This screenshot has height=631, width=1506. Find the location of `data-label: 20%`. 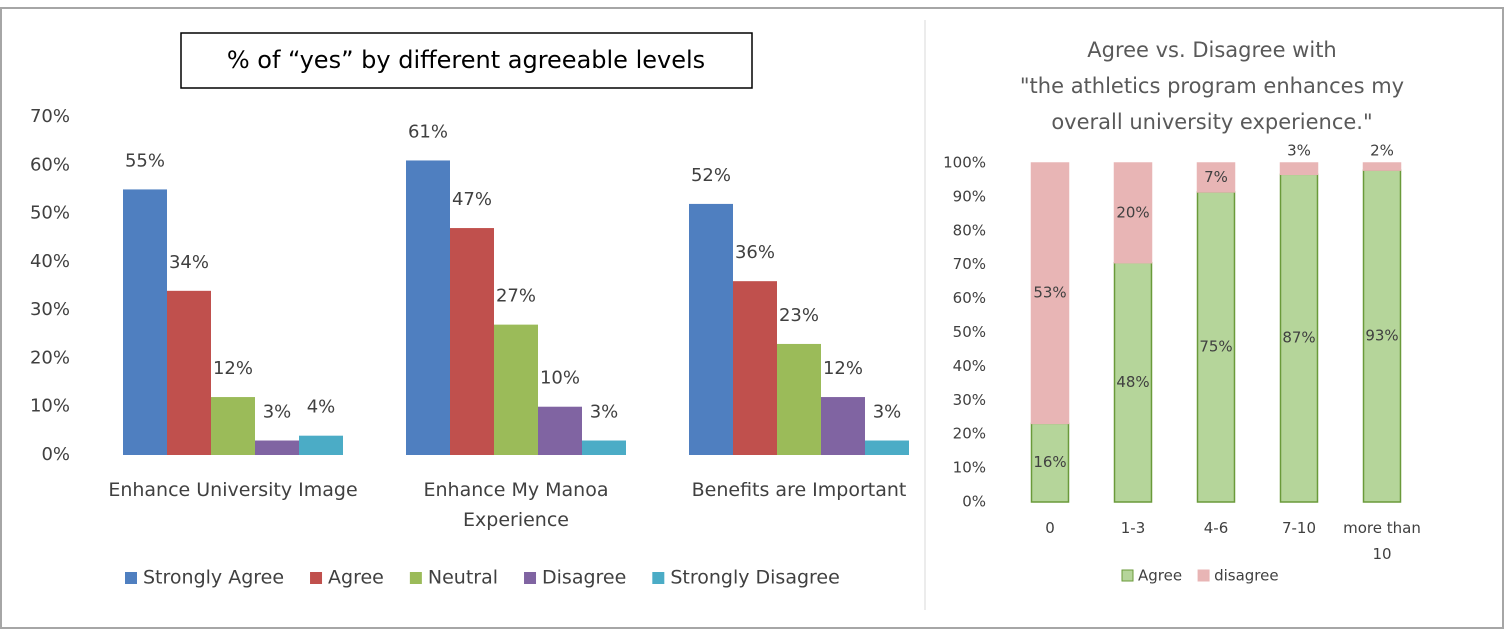

data-label: 20% is located at coordinates (1132, 212).